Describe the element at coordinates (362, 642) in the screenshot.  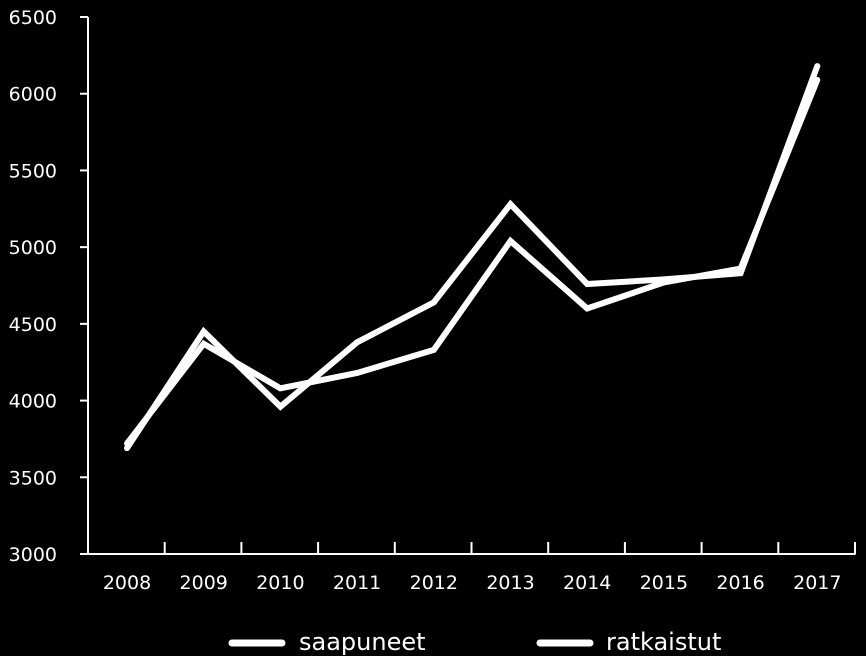
I see `legend-label-saapuneet: saapuneet` at that location.